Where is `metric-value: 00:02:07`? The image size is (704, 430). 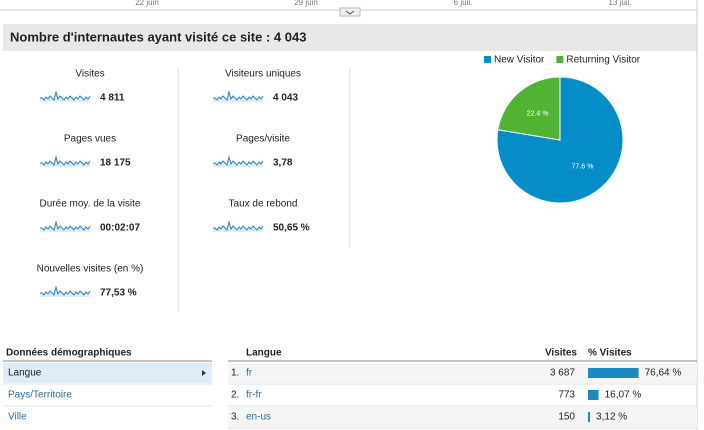
metric-value: 00:02:07 is located at coordinates (120, 228).